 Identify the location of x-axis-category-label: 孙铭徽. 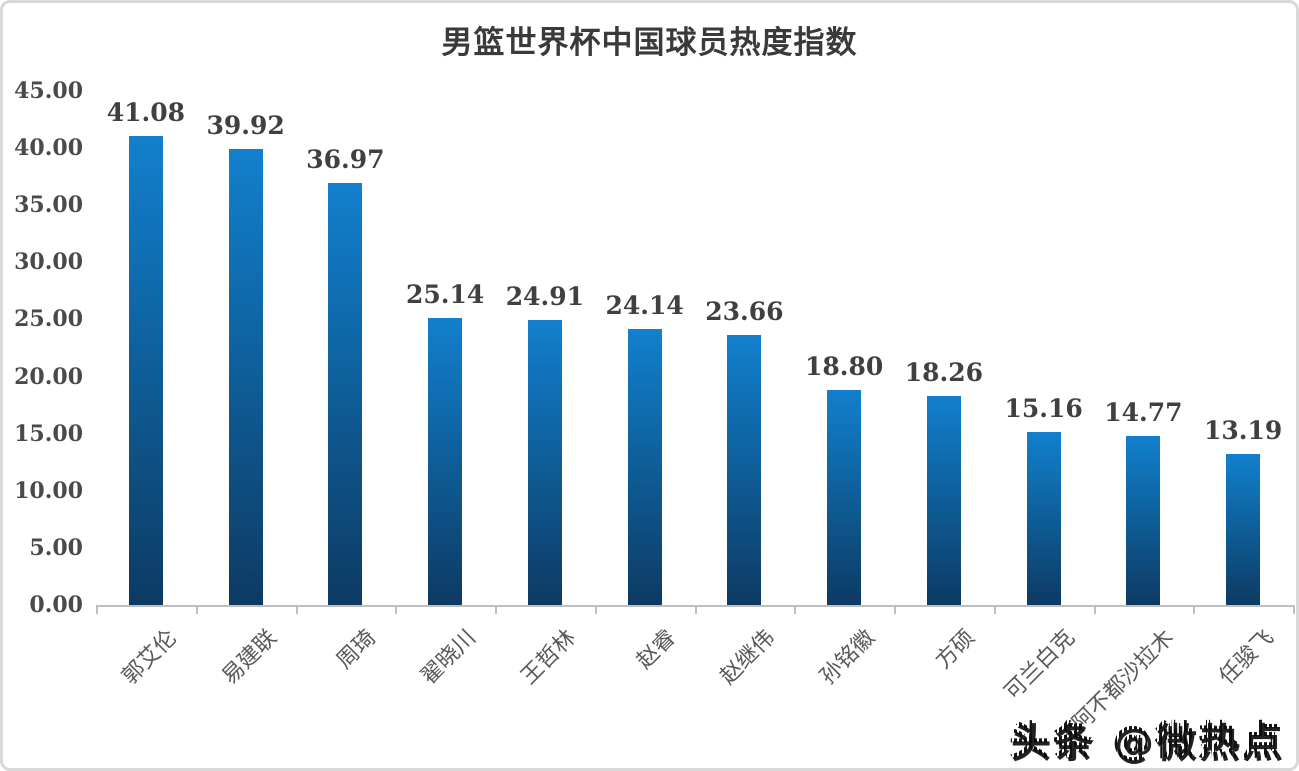
(848, 657).